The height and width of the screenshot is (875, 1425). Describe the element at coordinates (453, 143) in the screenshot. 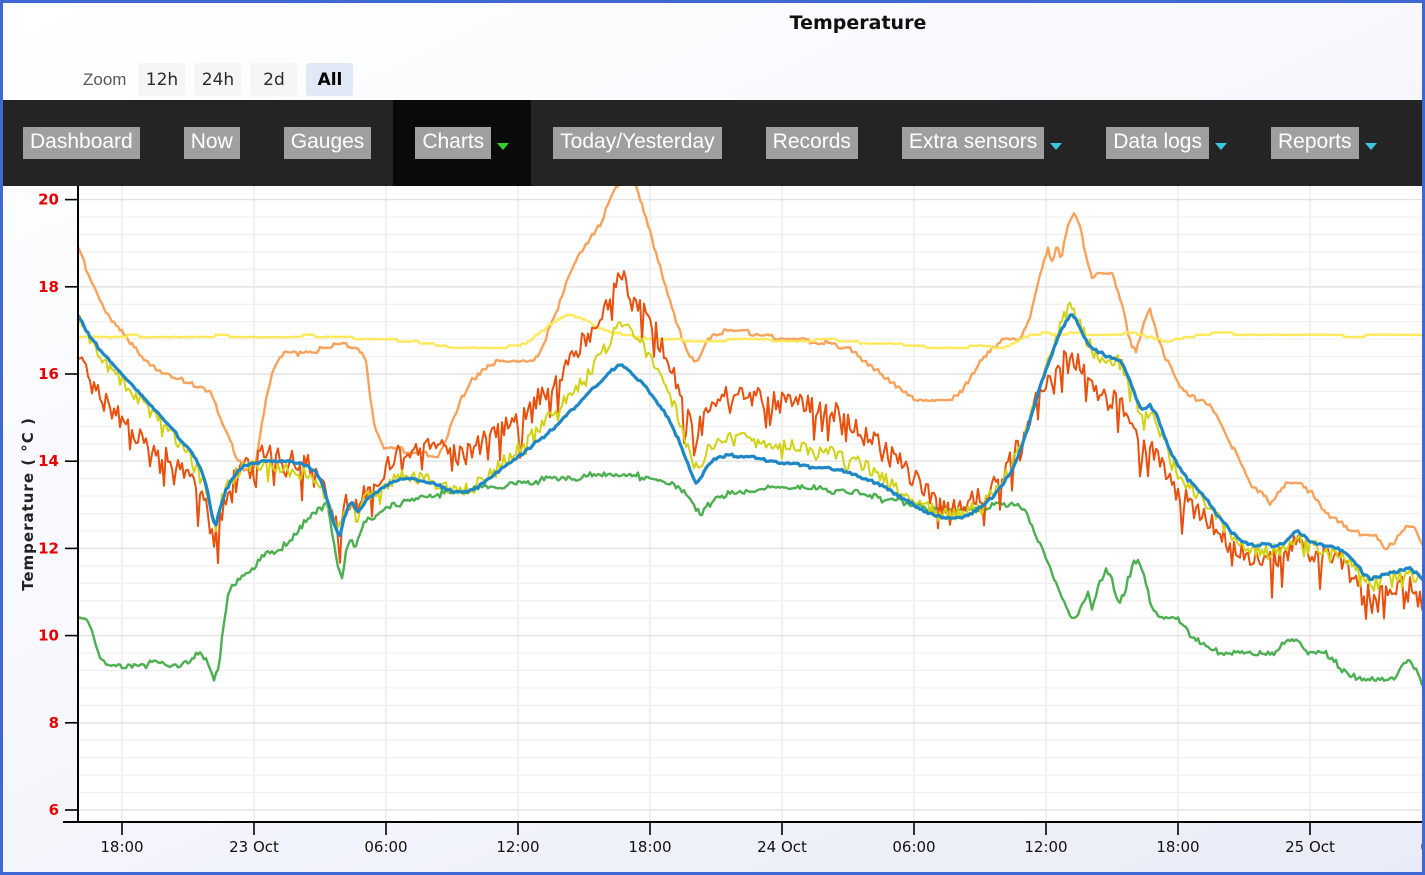

I see `nav-item-label: Charts` at that location.